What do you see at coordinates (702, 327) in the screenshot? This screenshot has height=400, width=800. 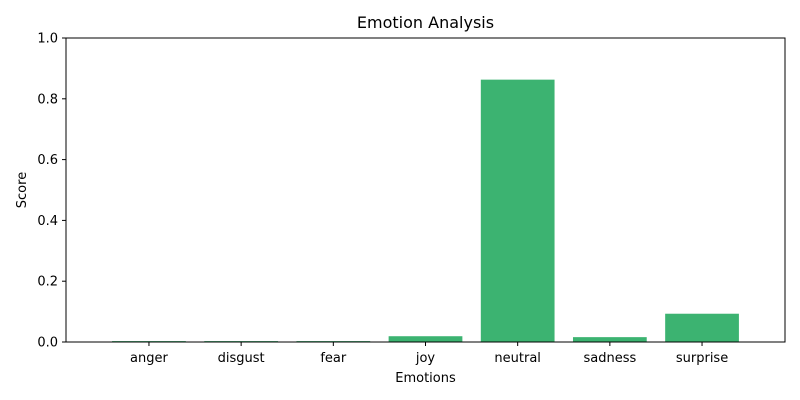 I see `bar-surprise` at bounding box center [702, 327].